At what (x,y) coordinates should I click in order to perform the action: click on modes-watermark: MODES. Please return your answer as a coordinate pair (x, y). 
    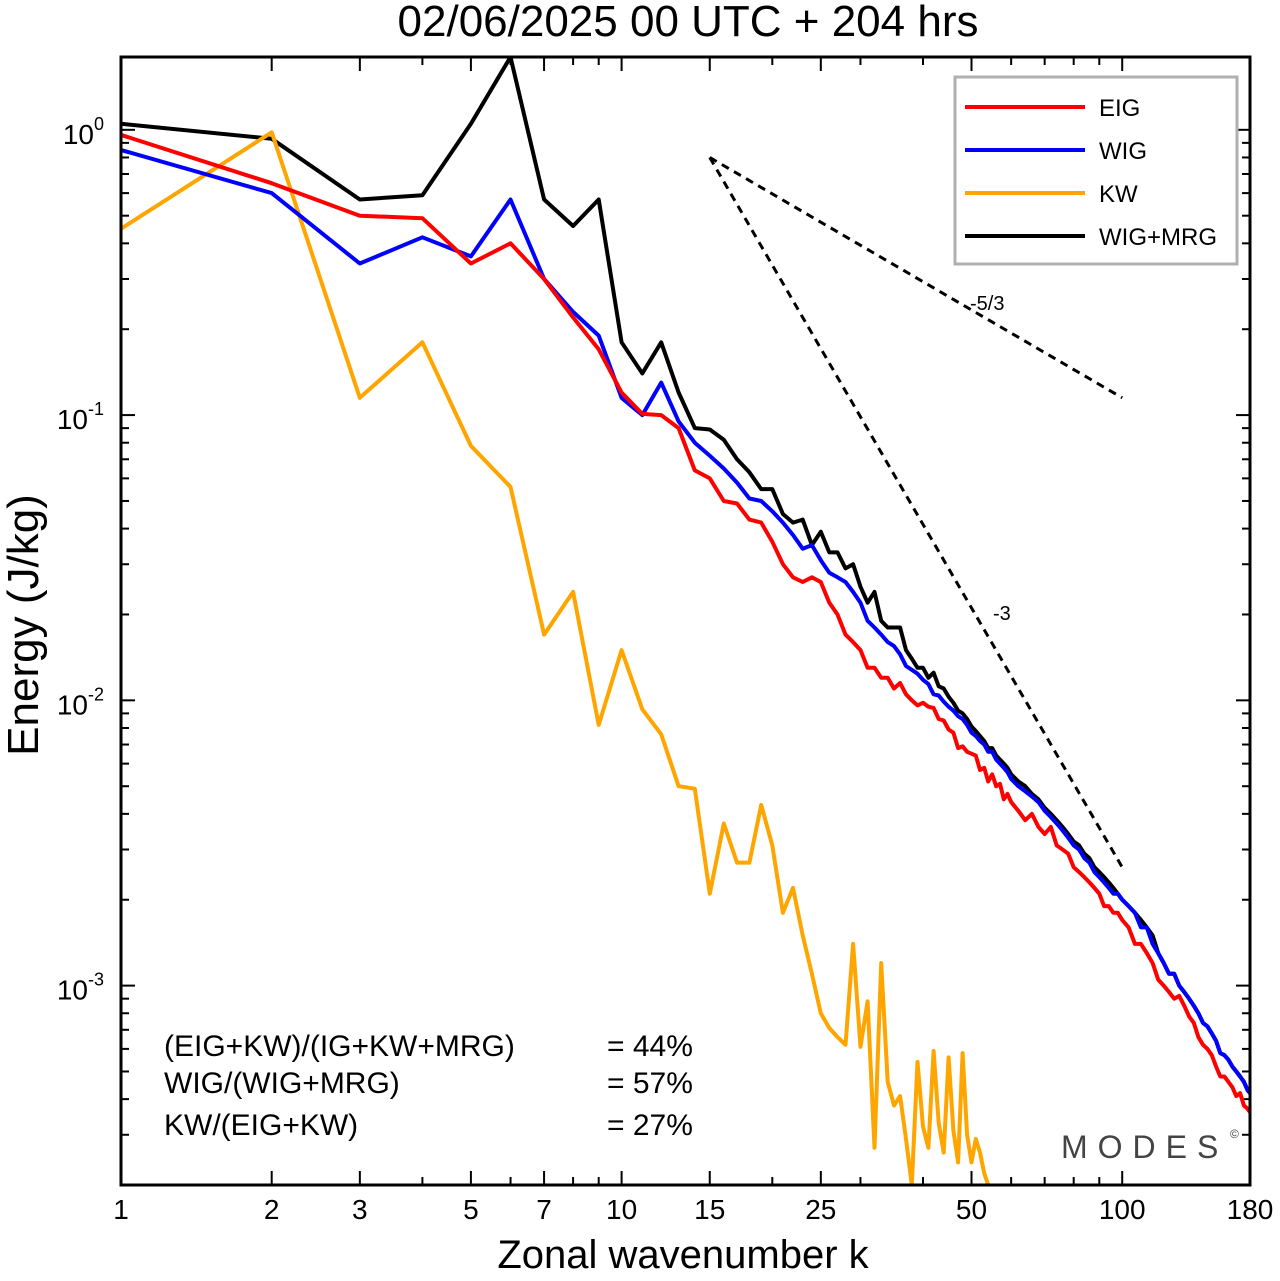
    Looking at the image, I should click on (1144, 1147).